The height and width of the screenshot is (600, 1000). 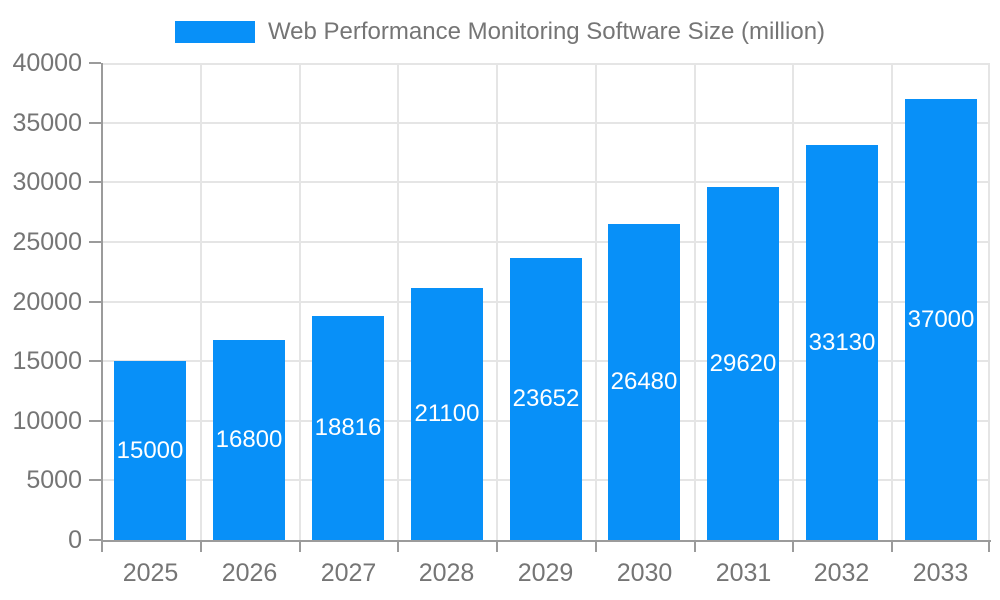 I want to click on bar: 21100, so click(x=447, y=414).